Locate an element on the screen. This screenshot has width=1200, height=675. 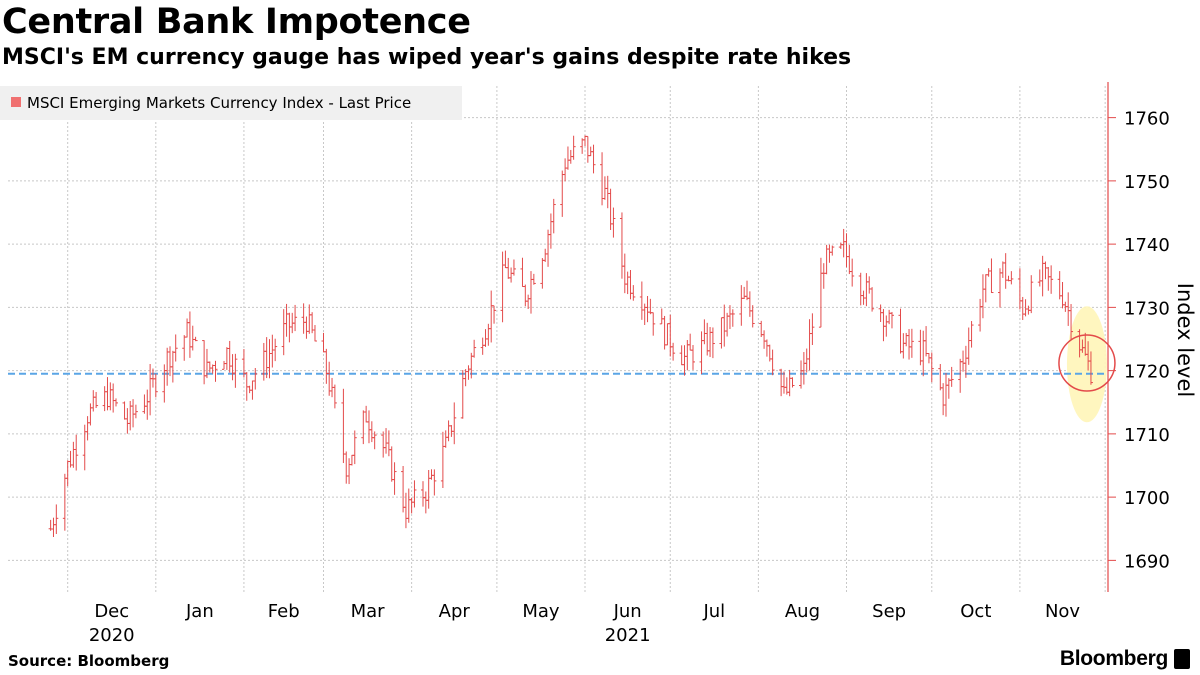
source-note: Source: Bloomberg is located at coordinates (89, 661).